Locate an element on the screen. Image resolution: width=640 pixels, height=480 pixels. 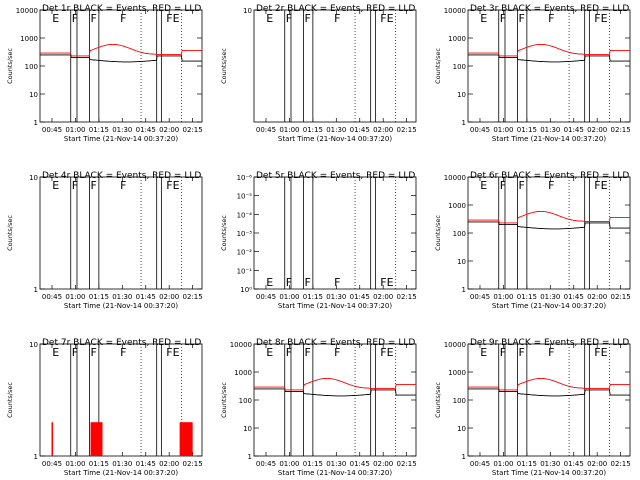
panel-title: Det 3r BLACK = Events, RED = LLD is located at coordinates (549, 9).